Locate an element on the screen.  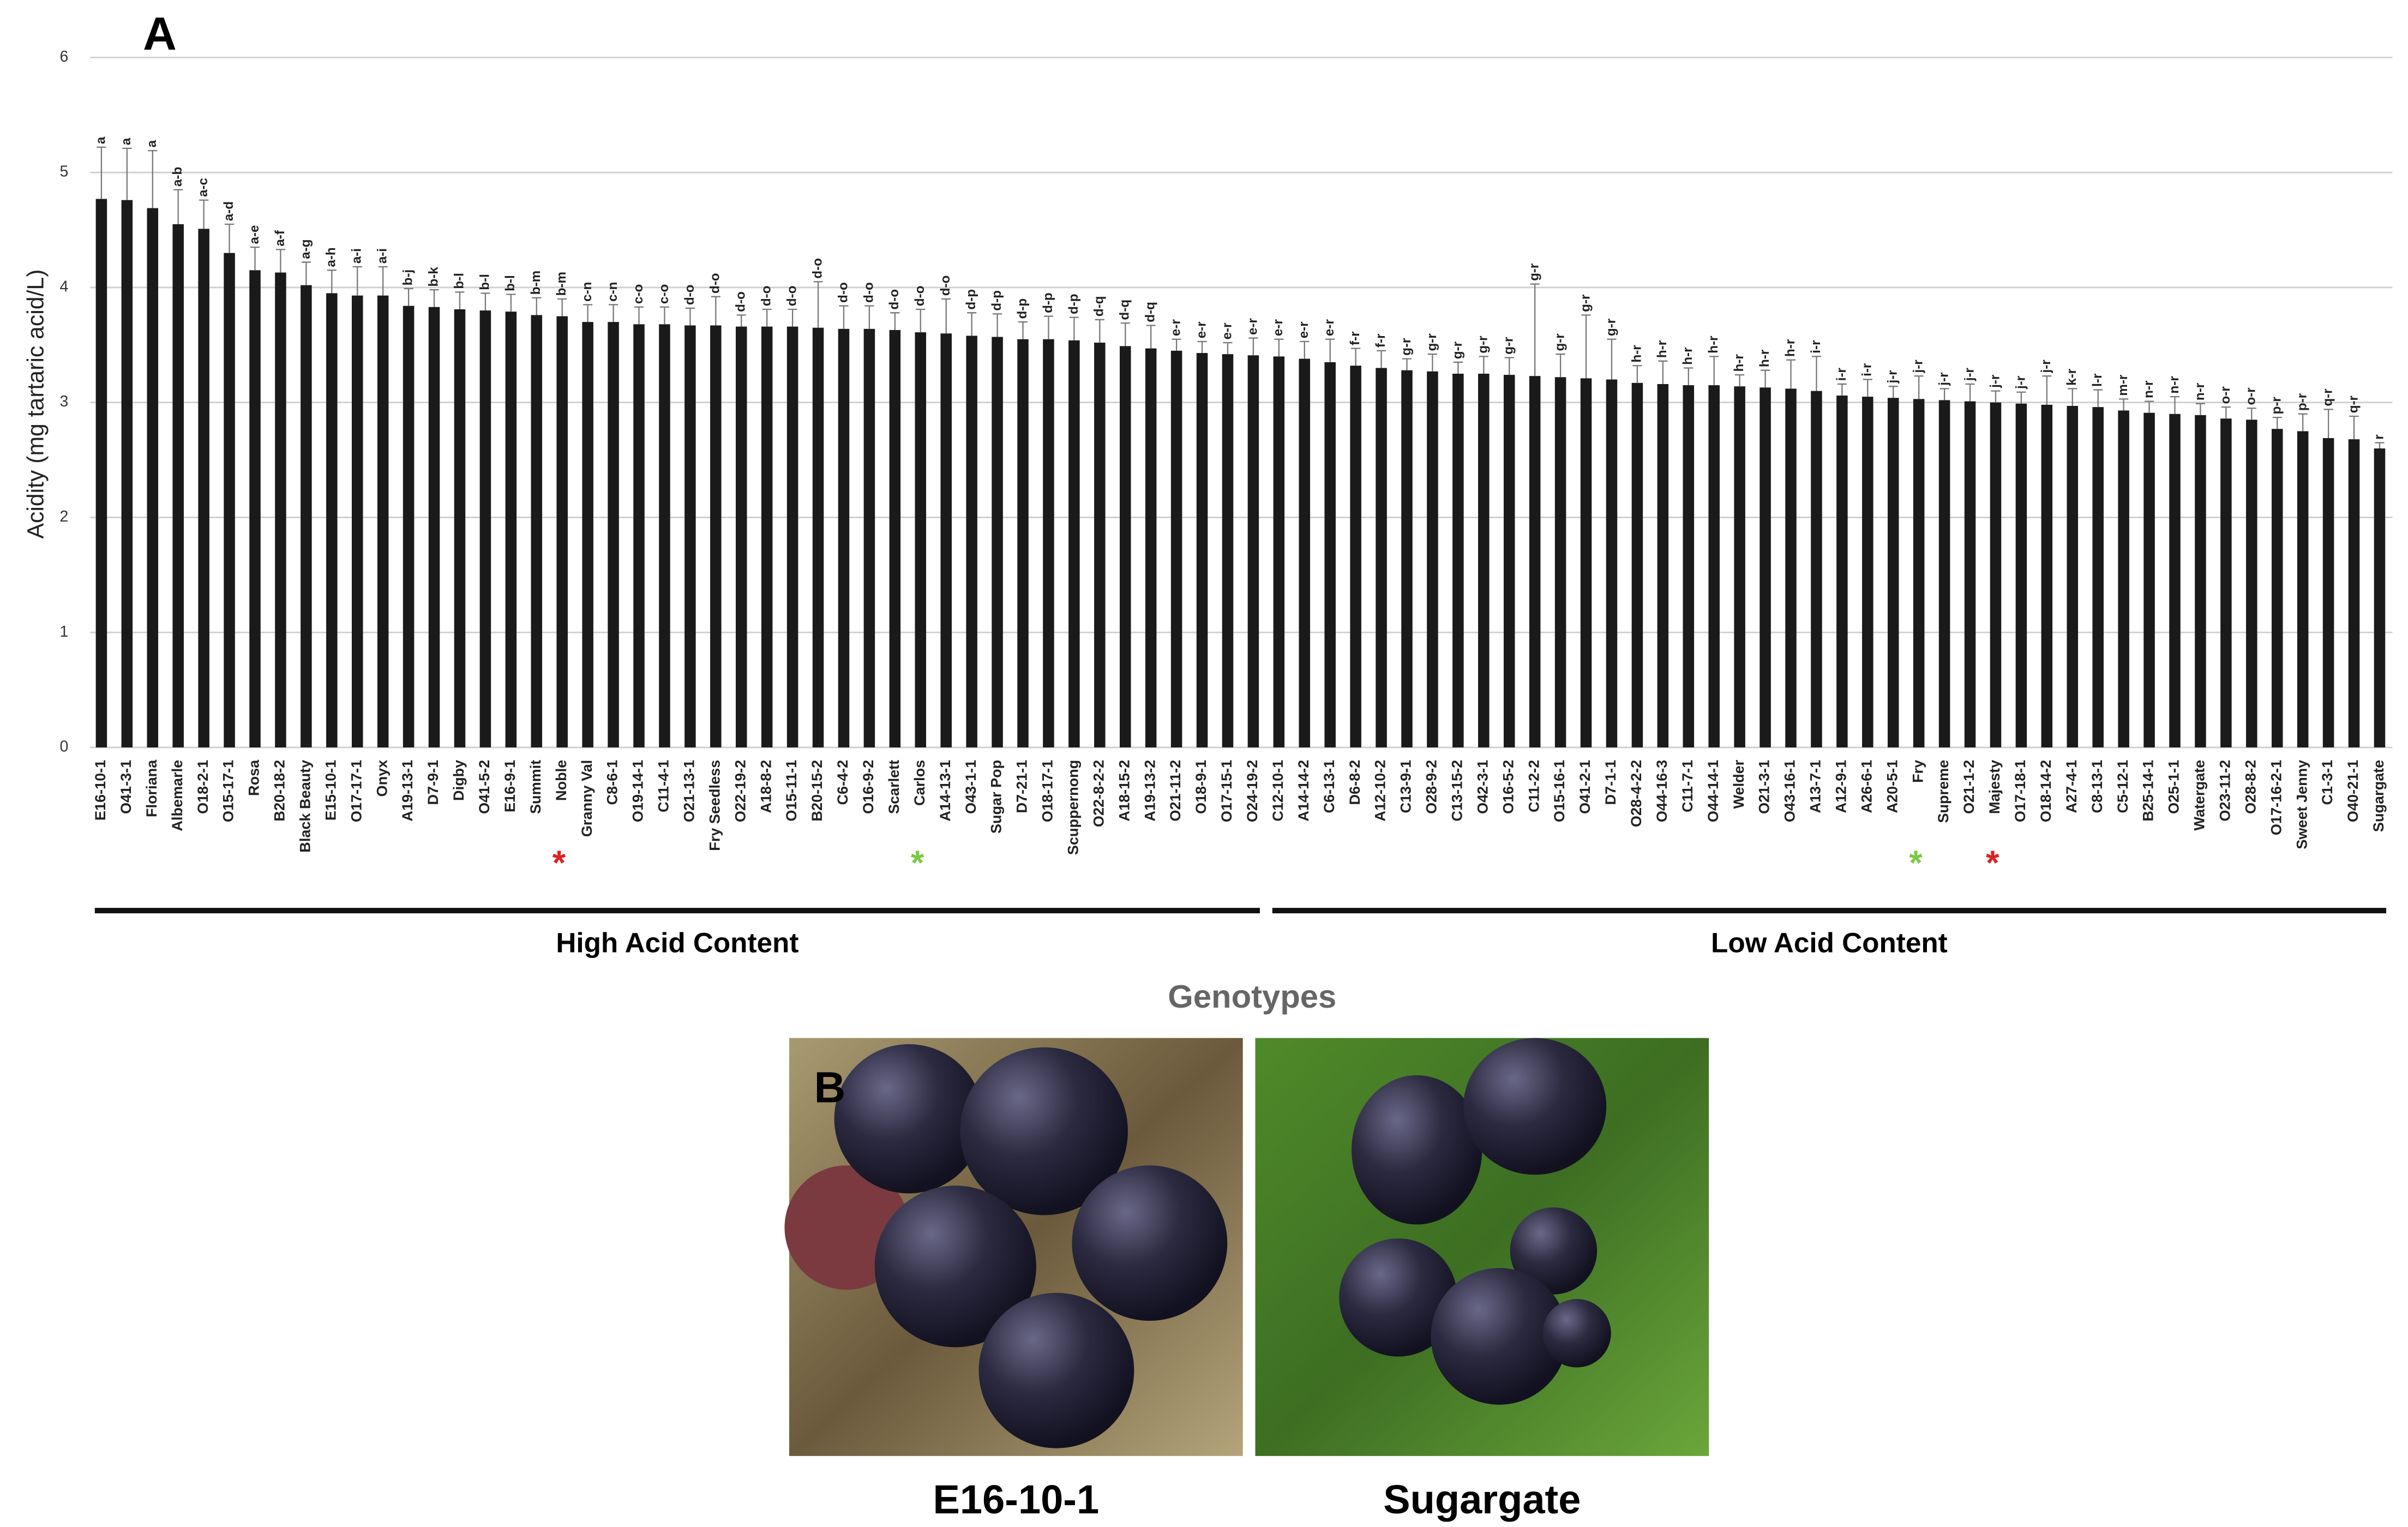
x-tick-label: E15-10-1 is located at coordinates (330, 790).